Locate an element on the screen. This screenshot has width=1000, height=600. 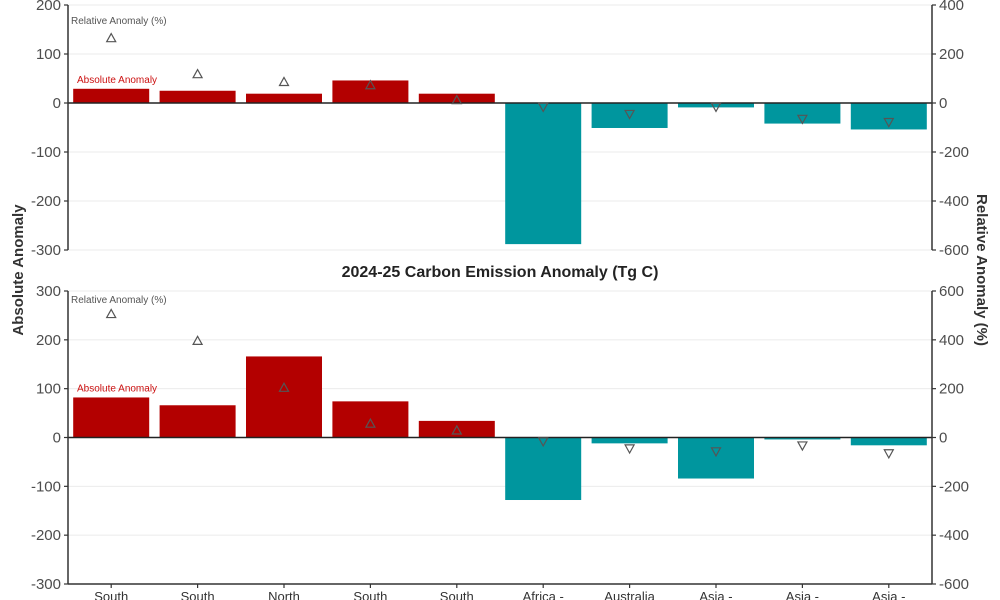
bottom-annotation-absolute: Absolute Anomaly is located at coordinates (117, 388).